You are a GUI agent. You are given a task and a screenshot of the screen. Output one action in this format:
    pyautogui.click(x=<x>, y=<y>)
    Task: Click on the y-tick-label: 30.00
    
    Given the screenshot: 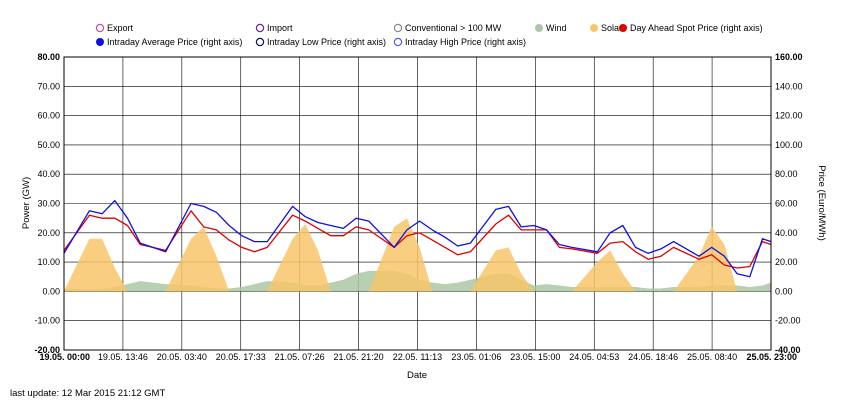 What is the action you would take?
    pyautogui.click(x=48, y=204)
    